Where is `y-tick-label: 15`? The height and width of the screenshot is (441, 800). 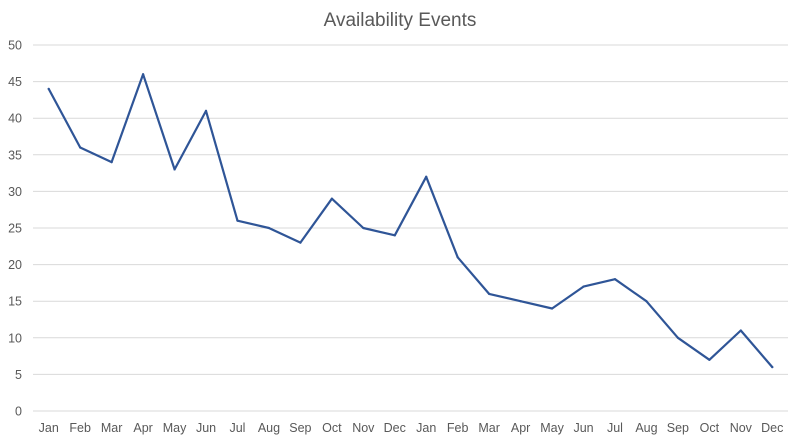
y-tick-label: 15 is located at coordinates (15, 302).